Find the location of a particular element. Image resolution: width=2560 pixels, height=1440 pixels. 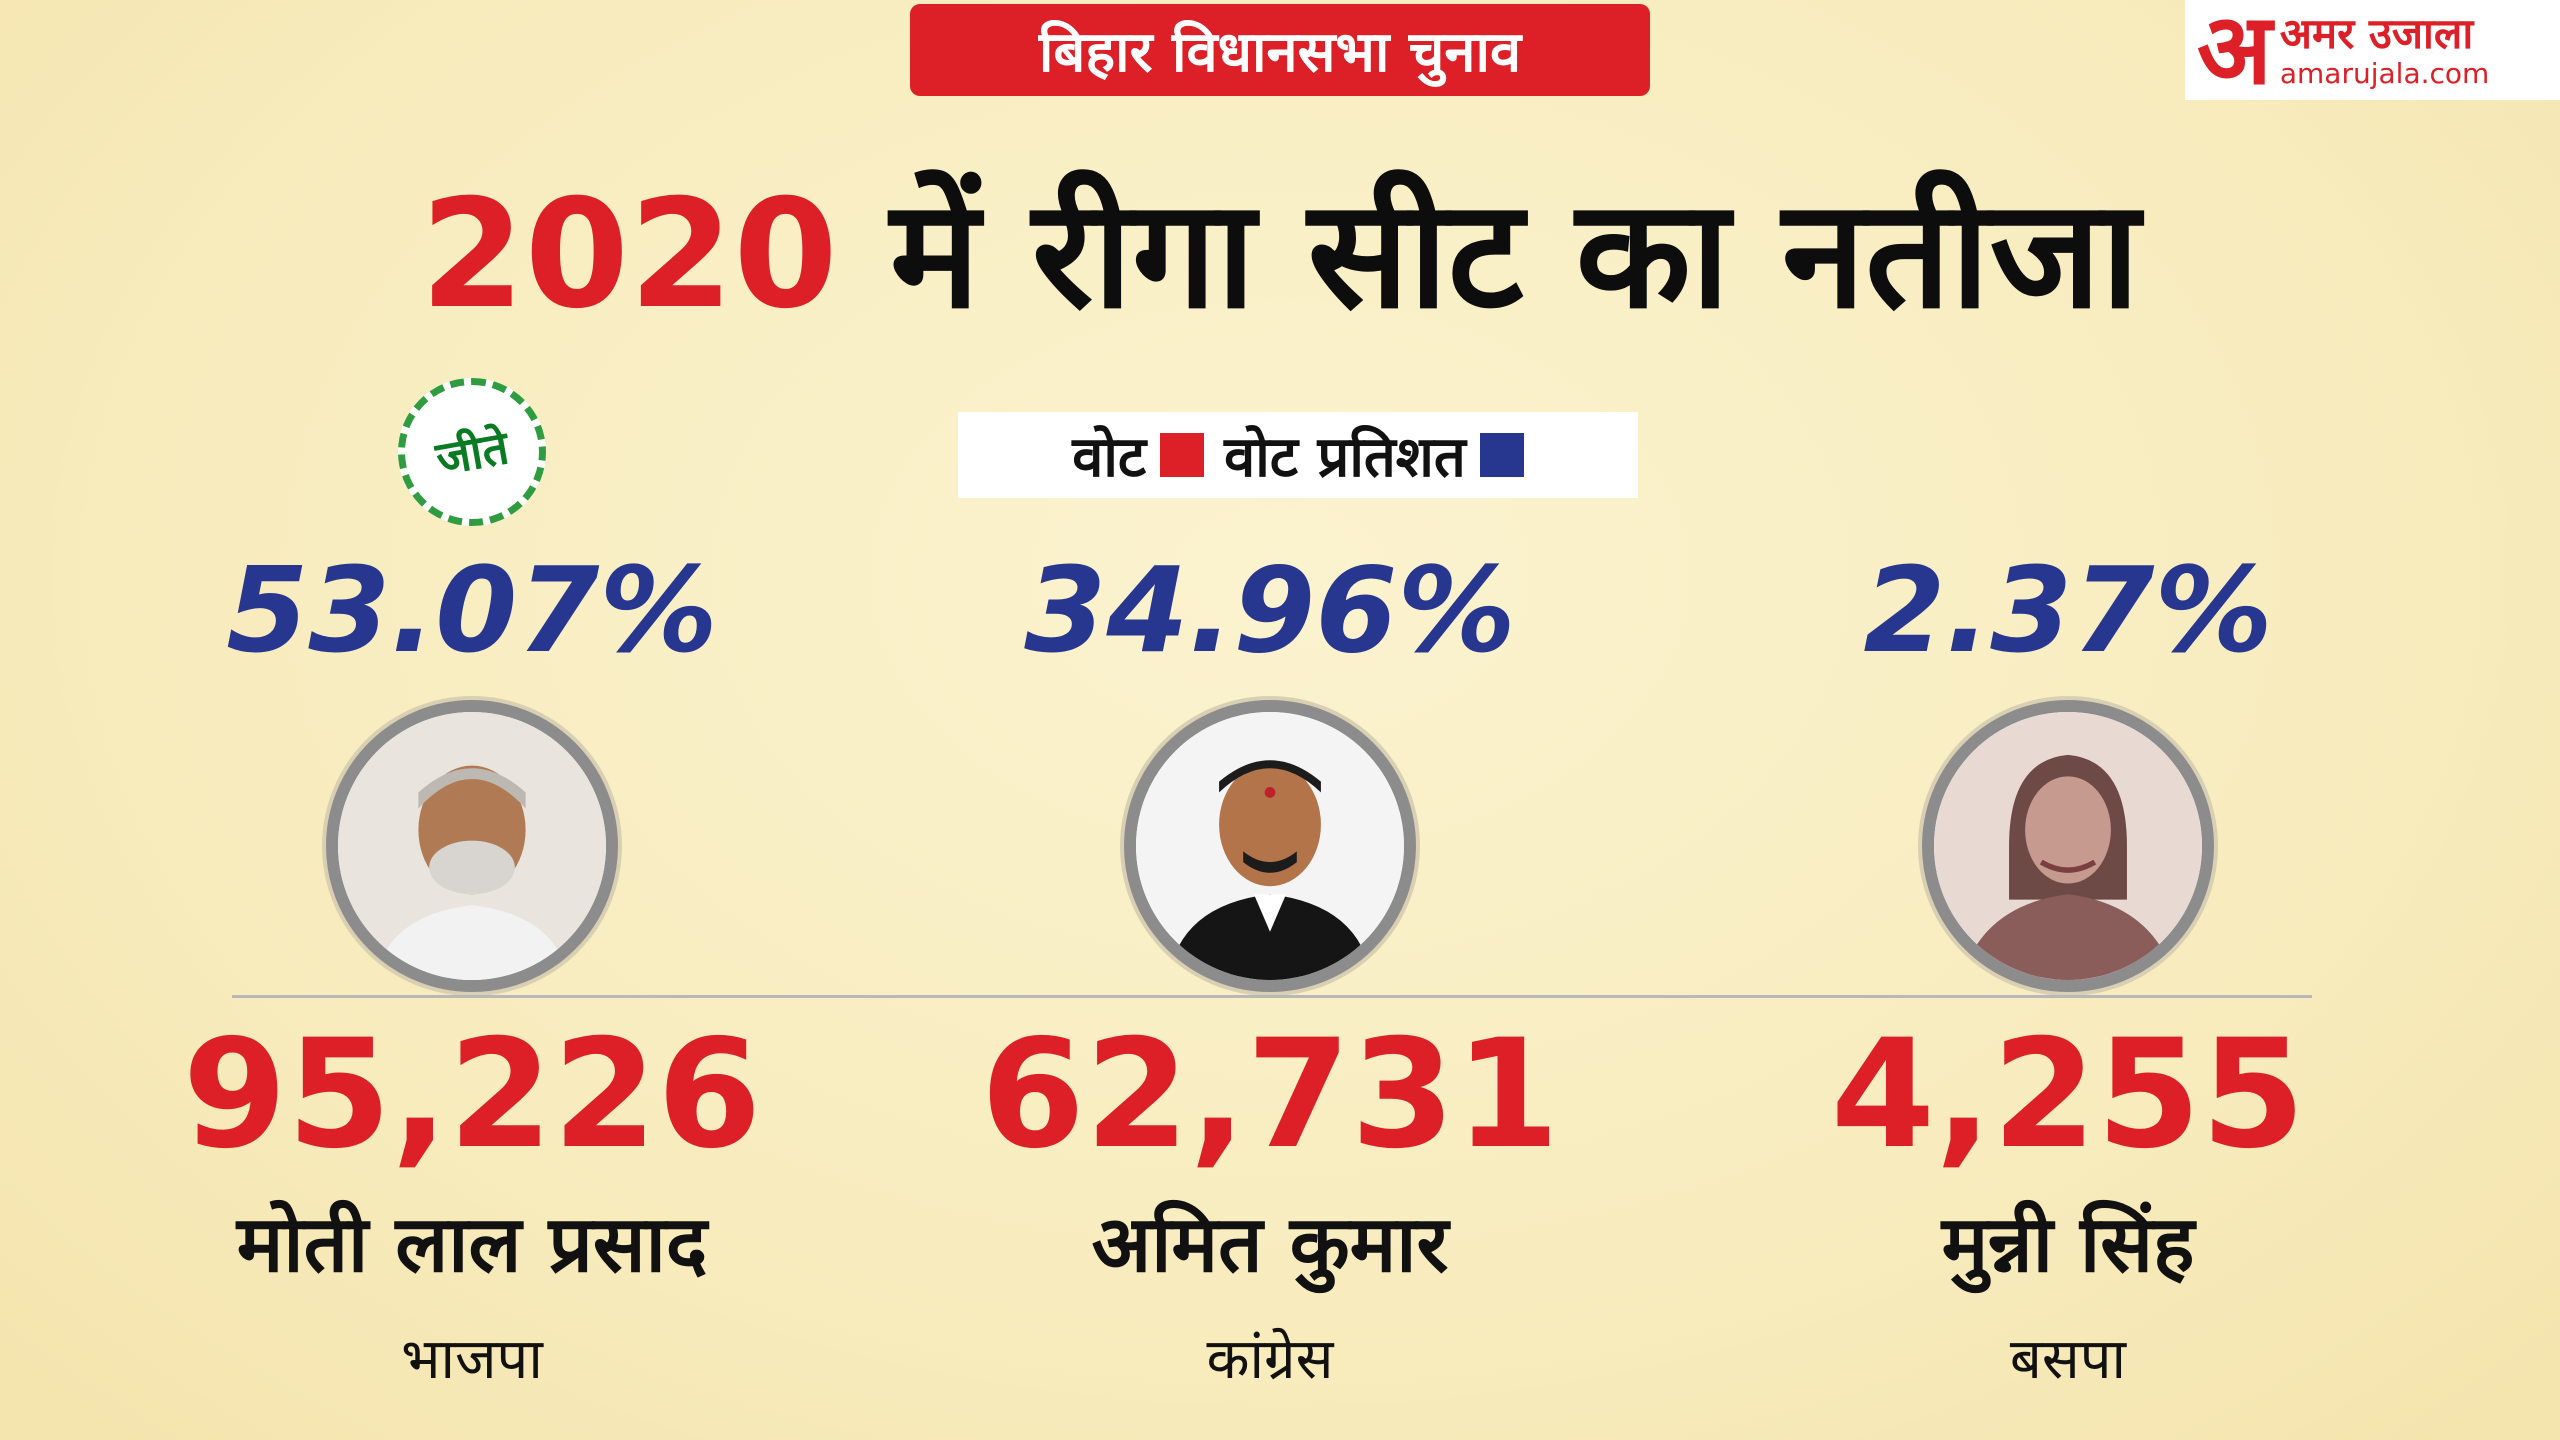

legend-votes-swatch is located at coordinates (1182, 455).